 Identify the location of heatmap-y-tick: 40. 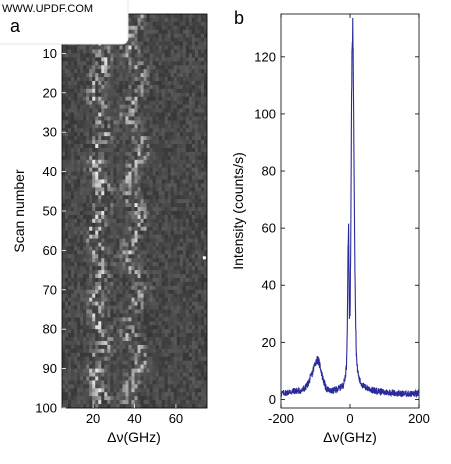
(54, 171).